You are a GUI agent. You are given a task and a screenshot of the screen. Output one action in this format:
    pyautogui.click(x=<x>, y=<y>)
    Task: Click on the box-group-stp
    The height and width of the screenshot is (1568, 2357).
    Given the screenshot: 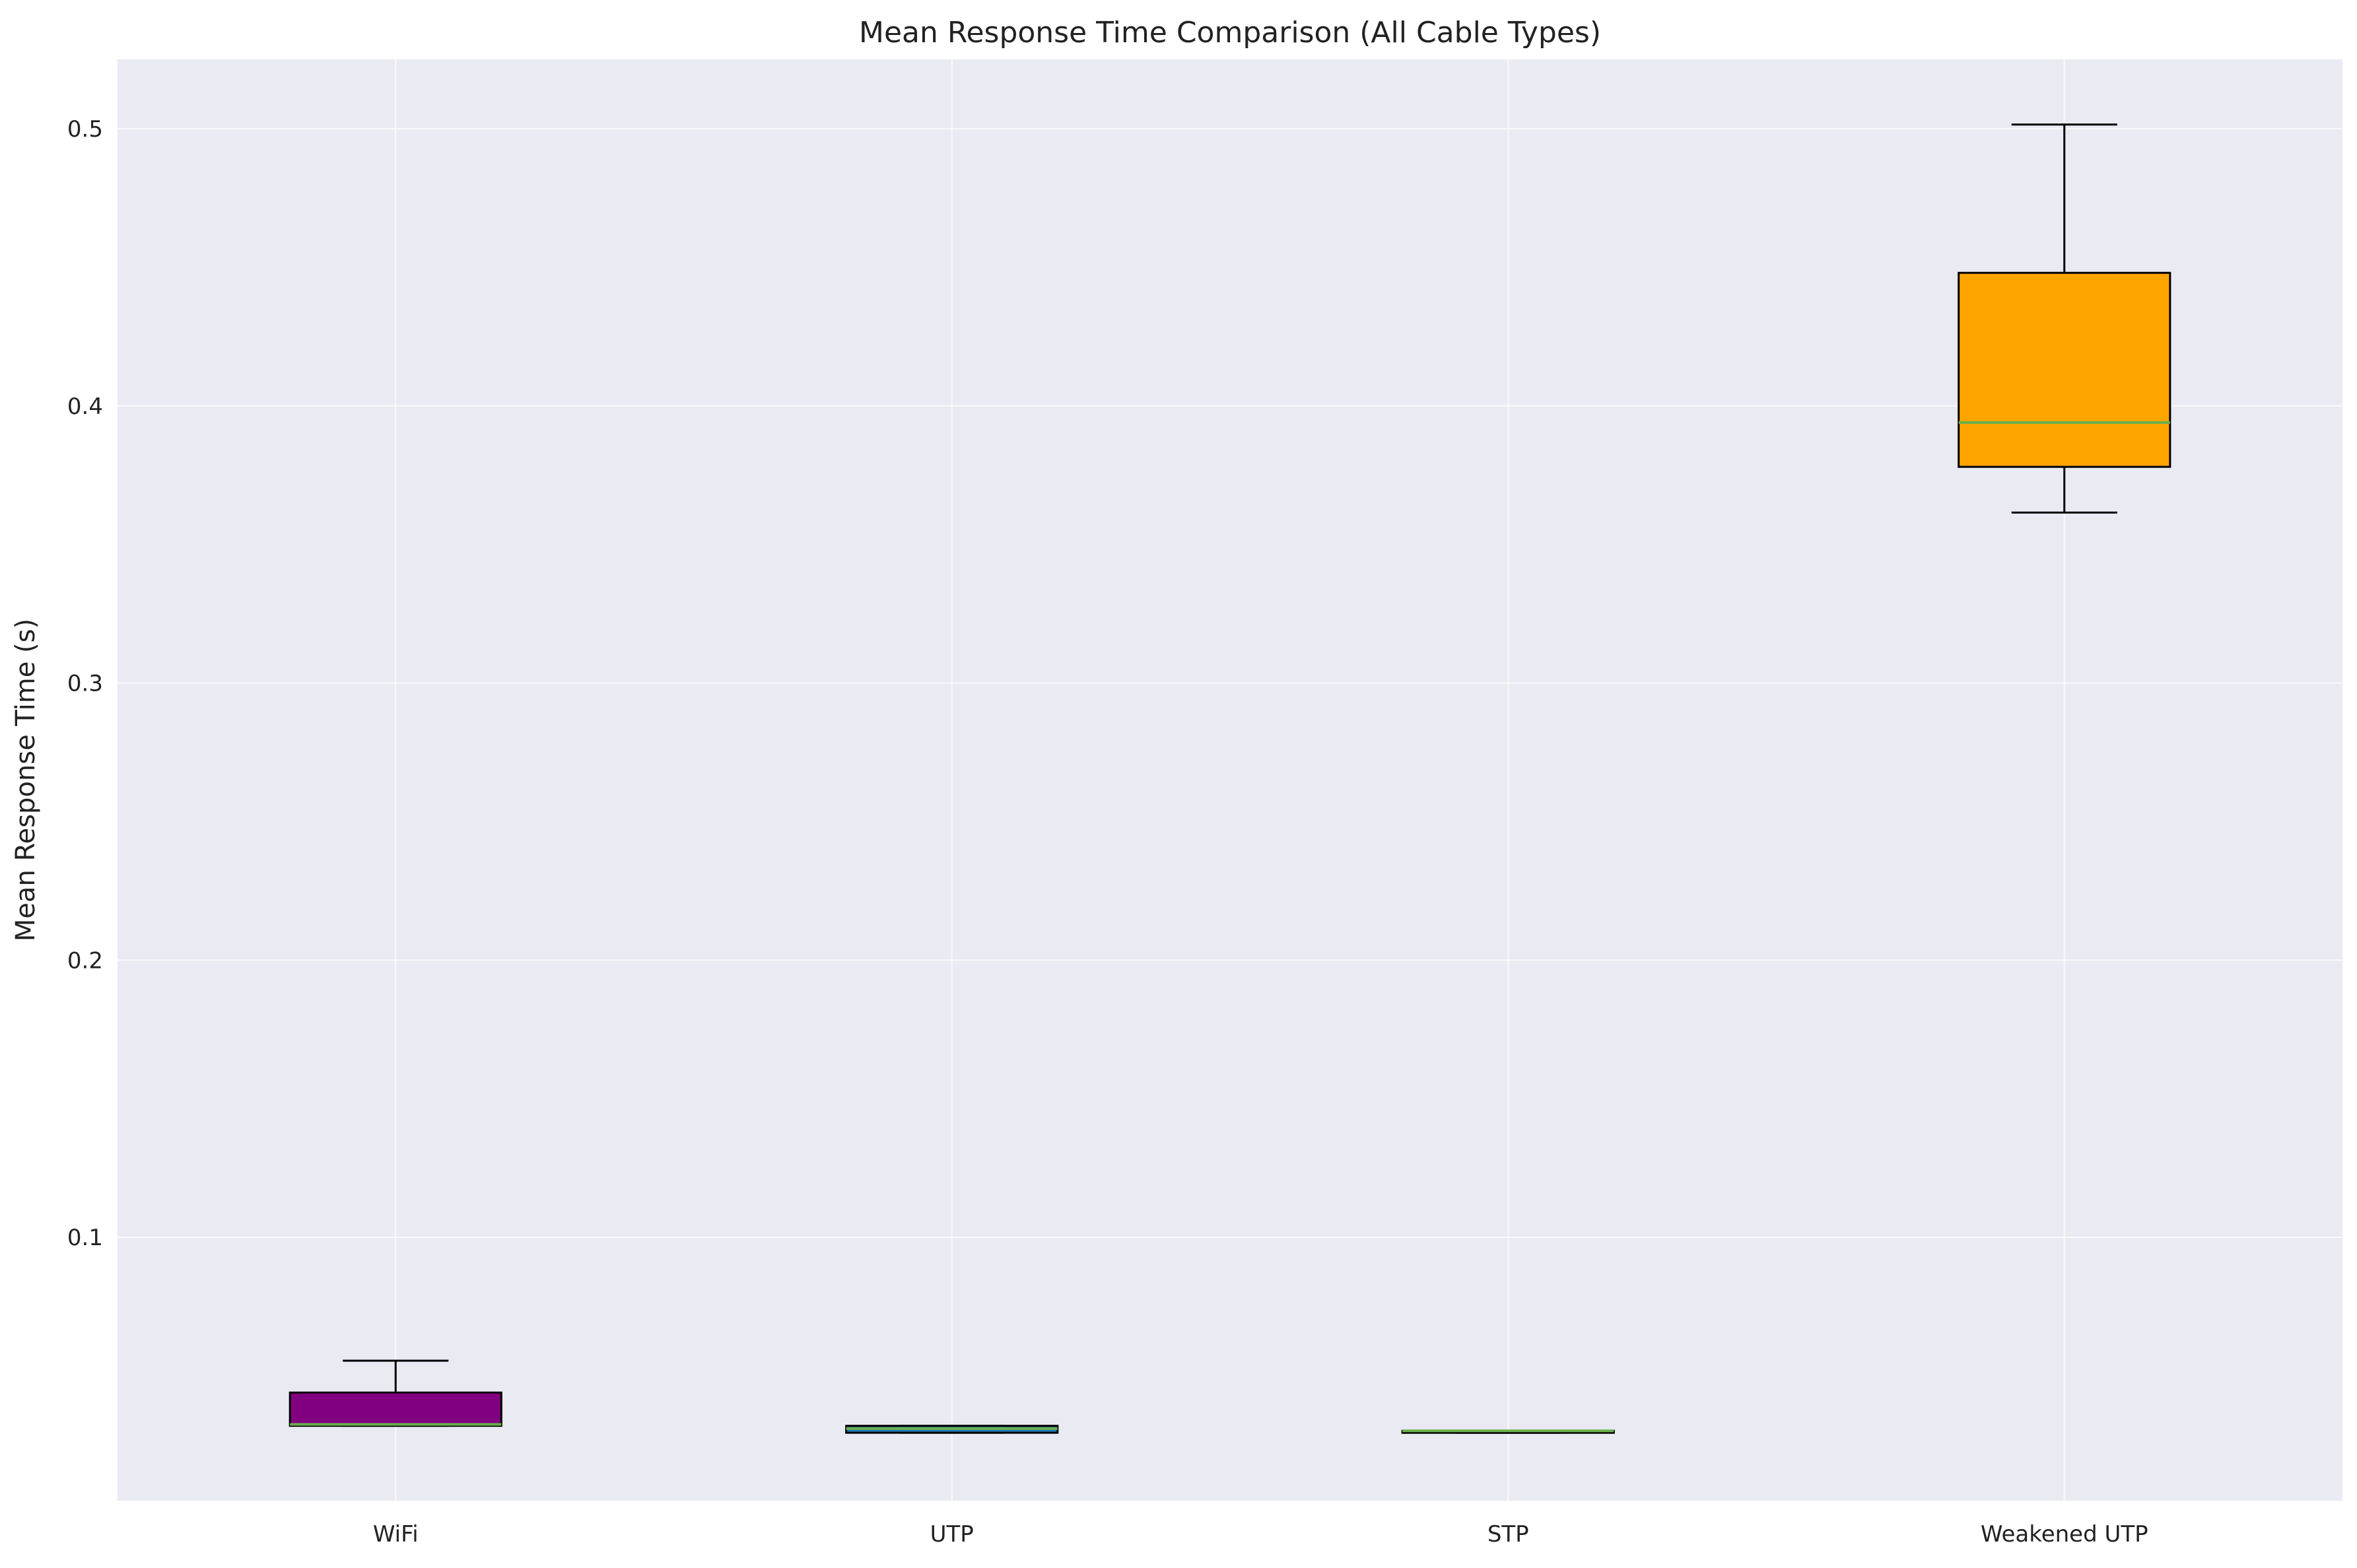 What is the action you would take?
    pyautogui.click(x=1508, y=1431)
    